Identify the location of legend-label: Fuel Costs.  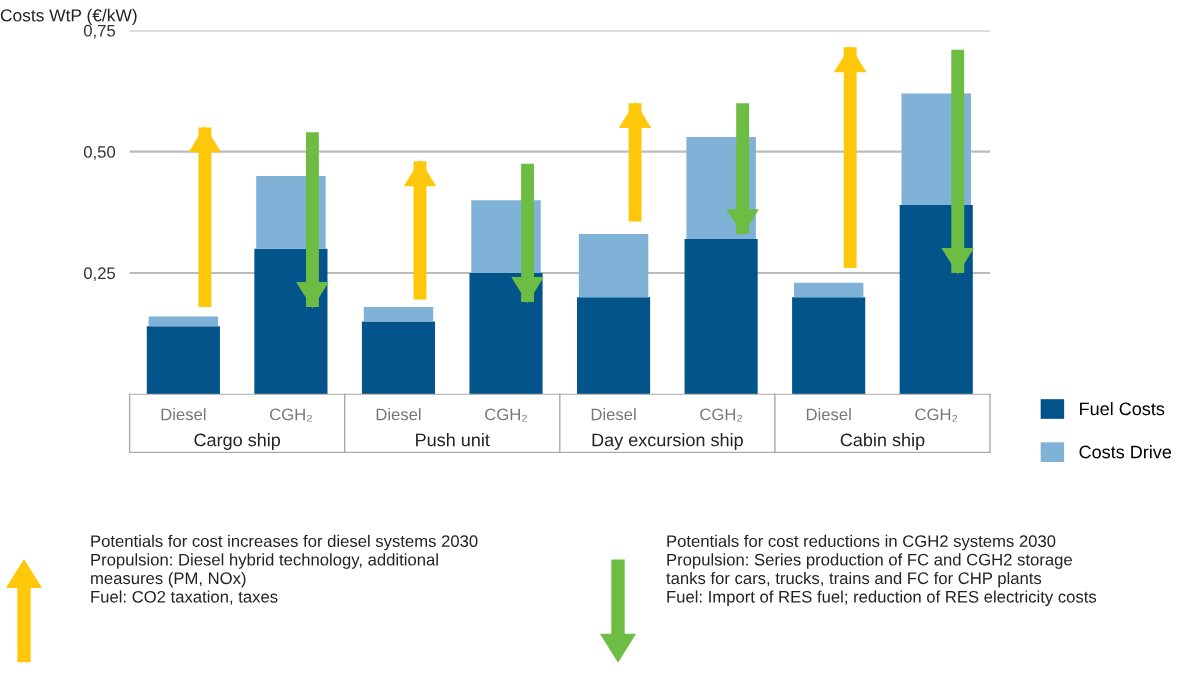
(1122, 408).